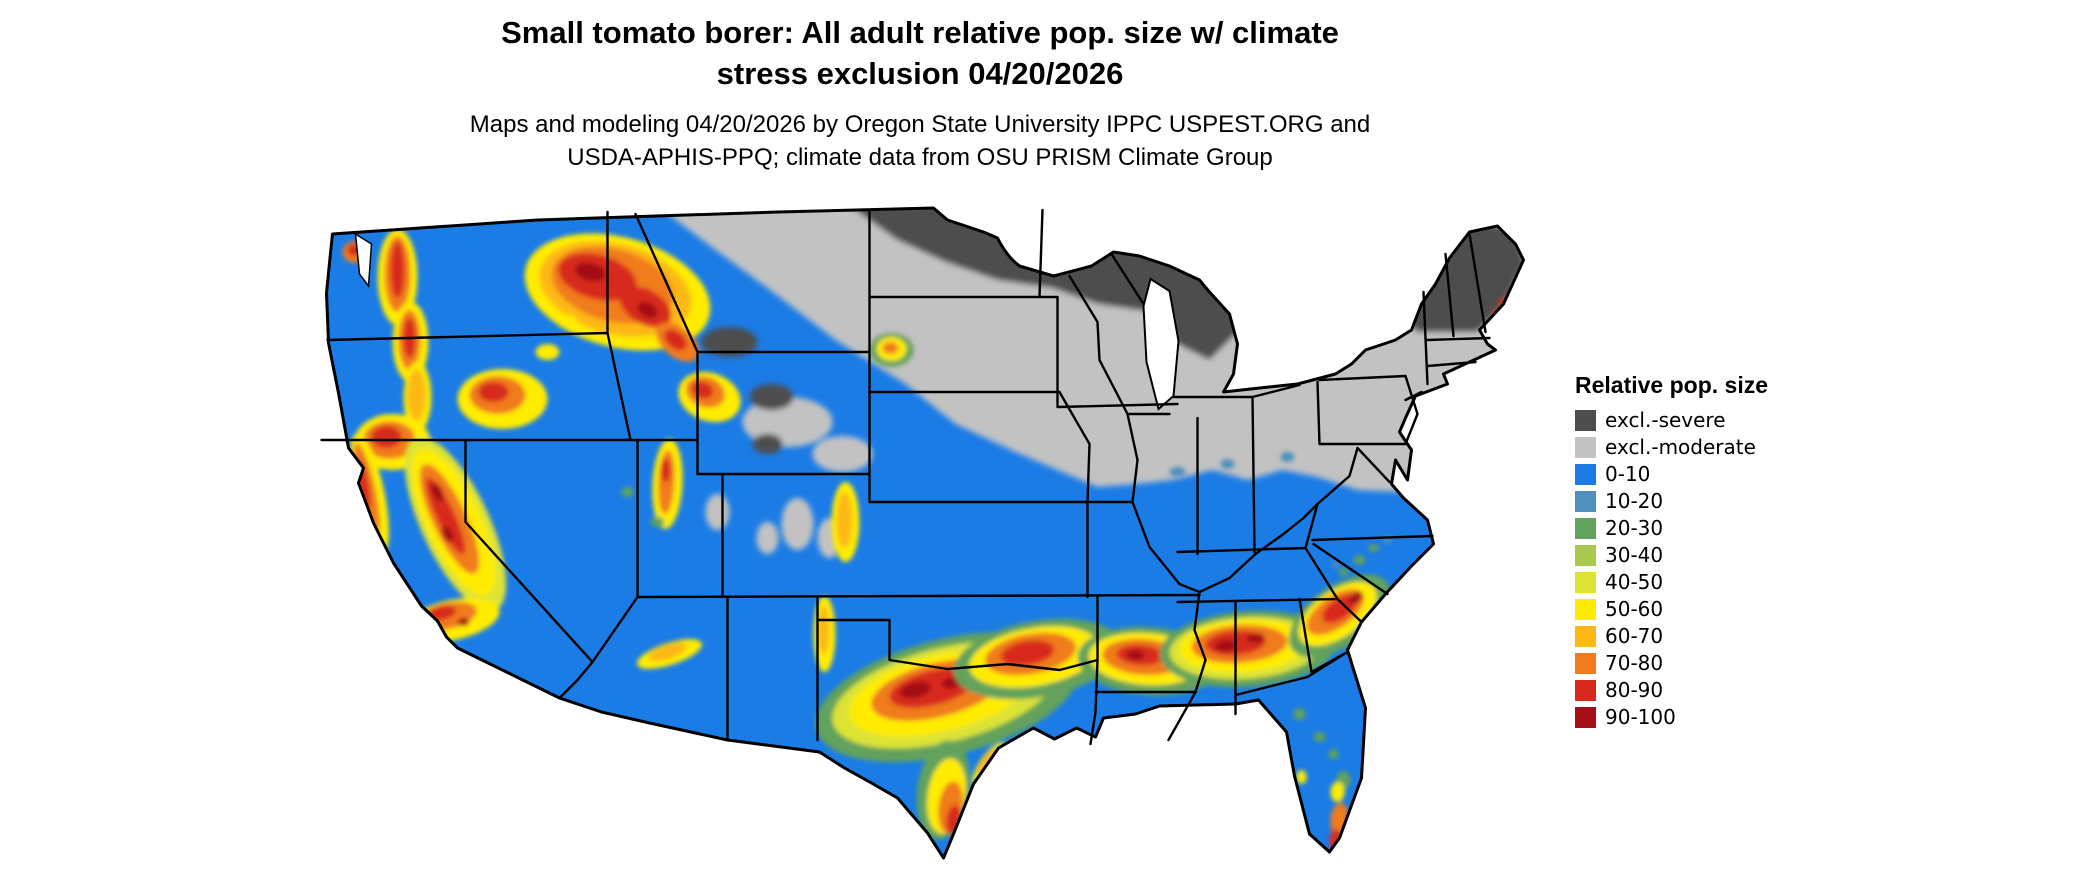 The width and height of the screenshot is (2100, 892). What do you see at coordinates (1671, 609) in the screenshot?
I see `legend-entry-b50: 50-60` at bounding box center [1671, 609].